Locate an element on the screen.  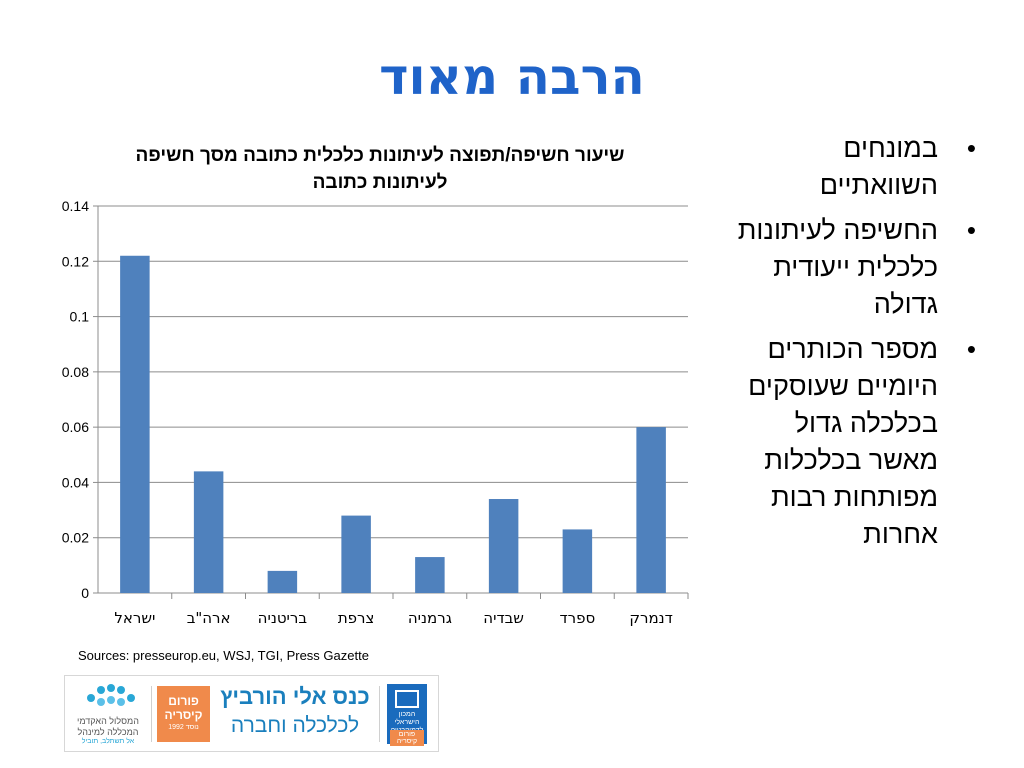
y-tick-label: 0.12 is located at coordinates (75, 261).